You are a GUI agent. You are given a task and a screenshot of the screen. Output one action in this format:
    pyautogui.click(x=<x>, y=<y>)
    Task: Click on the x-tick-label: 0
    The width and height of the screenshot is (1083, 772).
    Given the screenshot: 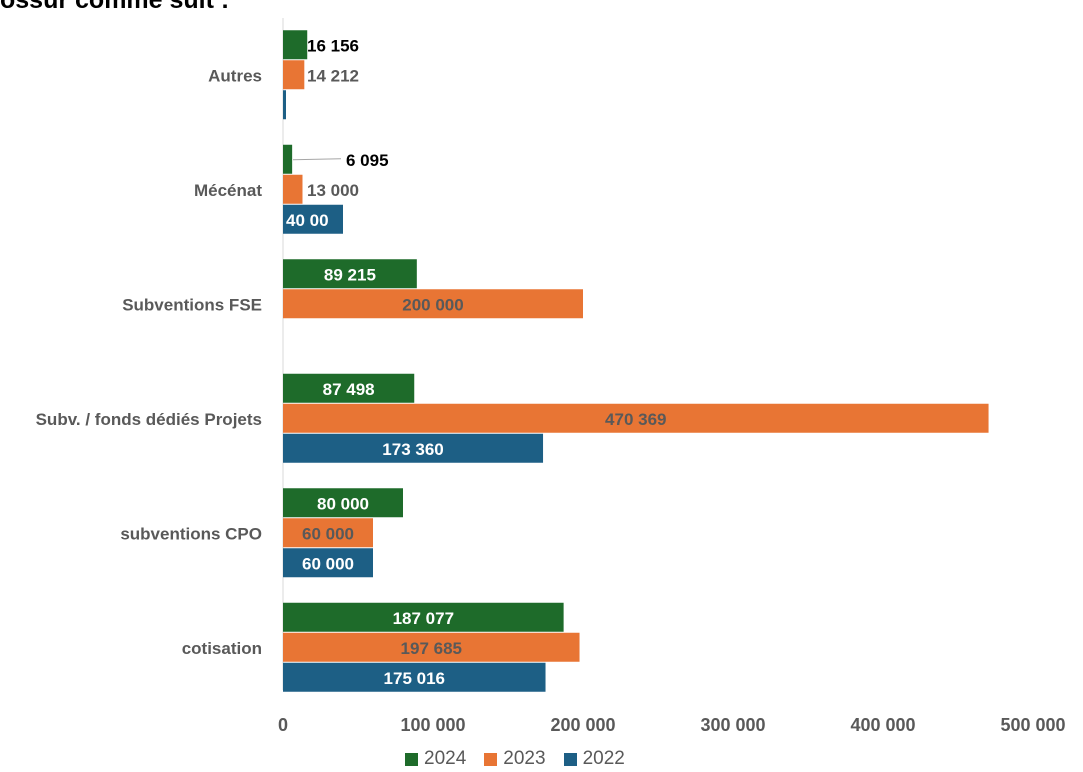 What is the action you would take?
    pyautogui.click(x=283, y=725)
    